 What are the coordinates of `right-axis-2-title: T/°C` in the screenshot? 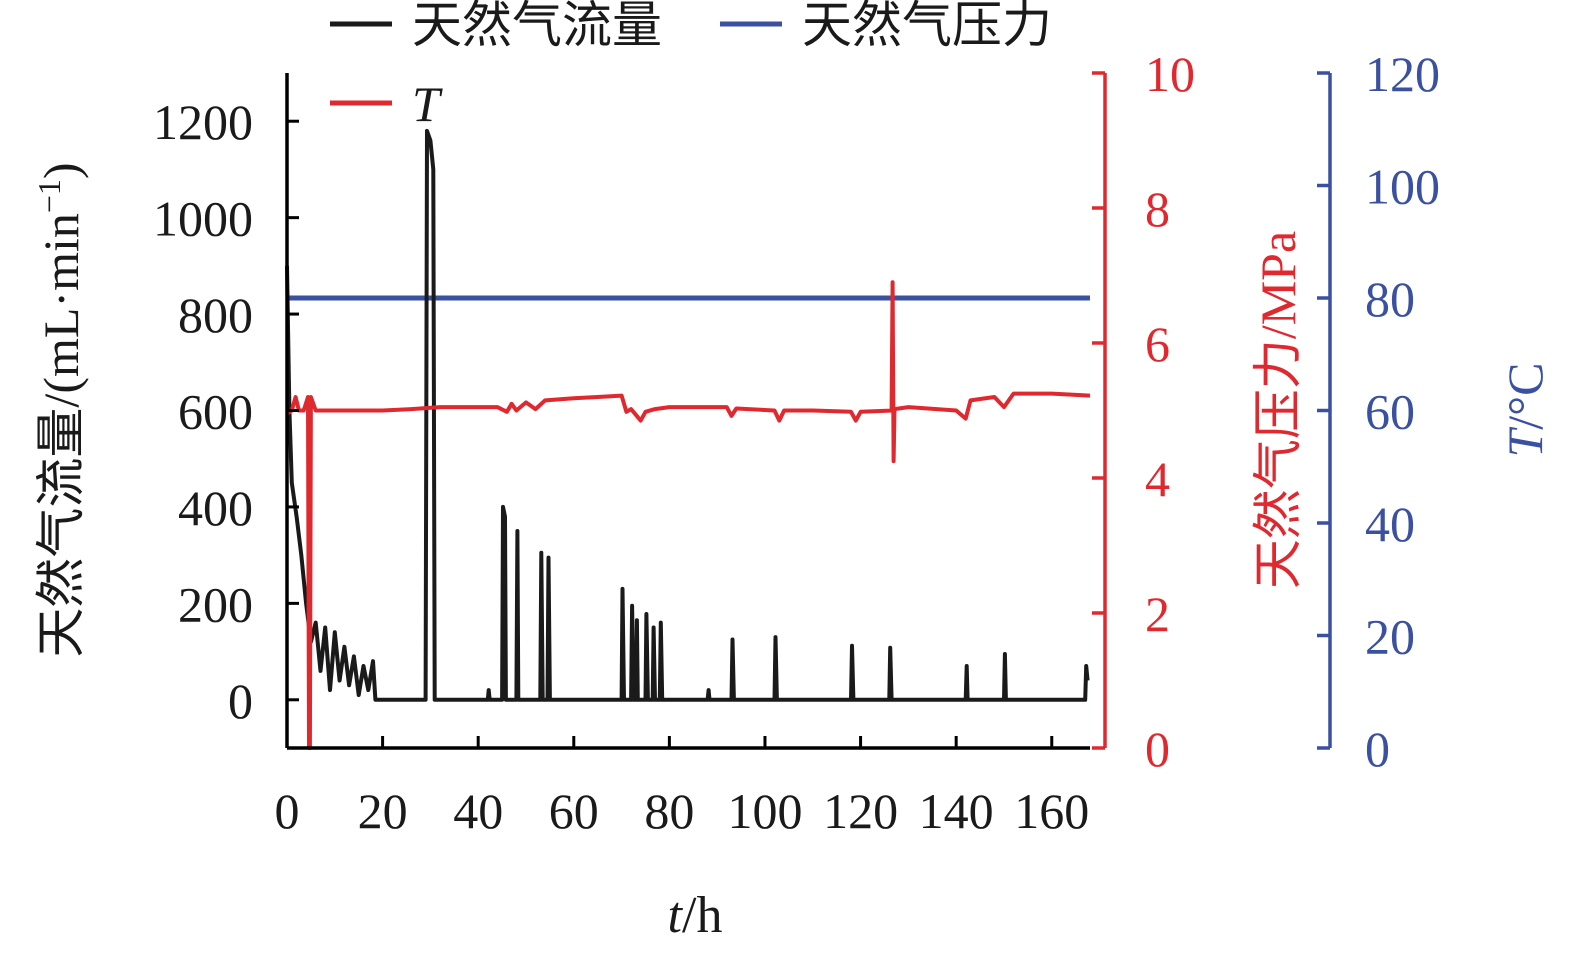 It's located at (1525, 409).